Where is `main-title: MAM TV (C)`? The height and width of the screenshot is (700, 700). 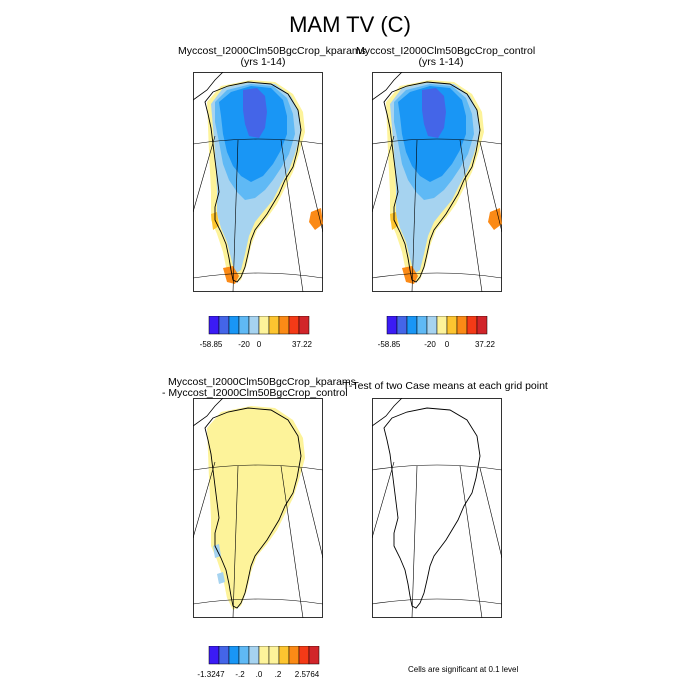 main-title: MAM TV (C) is located at coordinates (350, 24).